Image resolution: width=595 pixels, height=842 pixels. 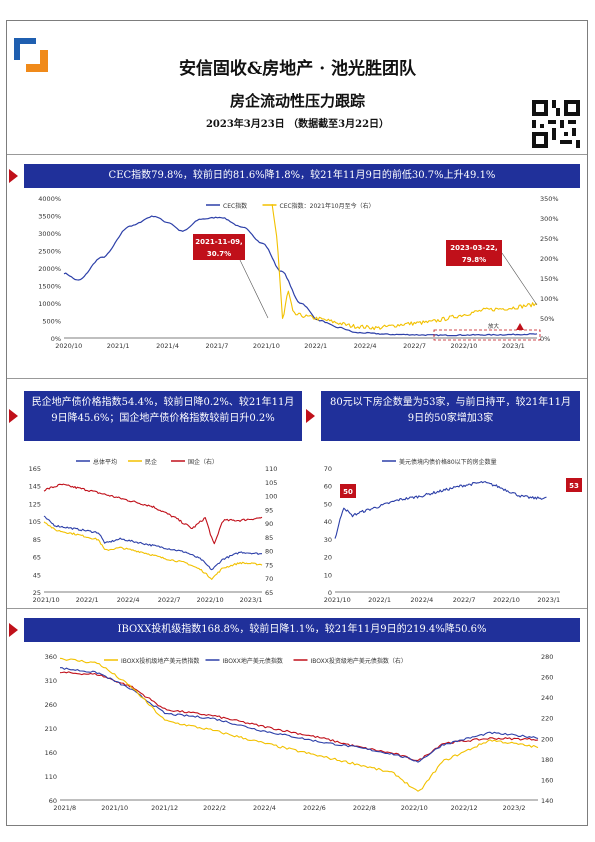 What do you see at coordinates (549, 199) in the screenshot?
I see `y-right-tick-label: 350%` at bounding box center [549, 199].